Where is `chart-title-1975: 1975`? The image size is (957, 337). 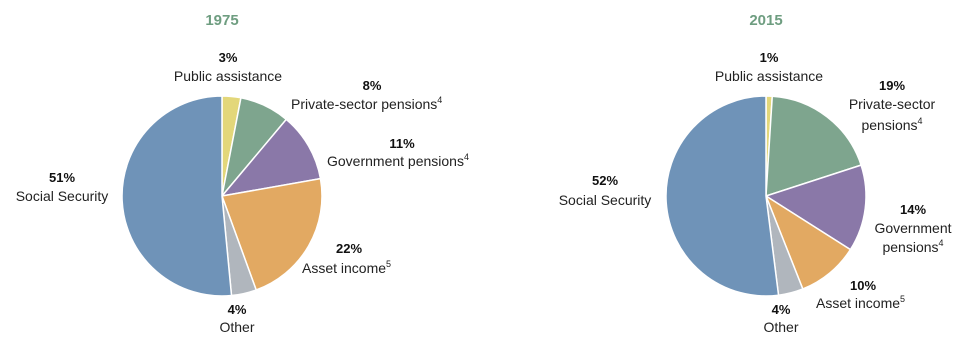
chart-title-1975: 1975 is located at coordinates (221, 20).